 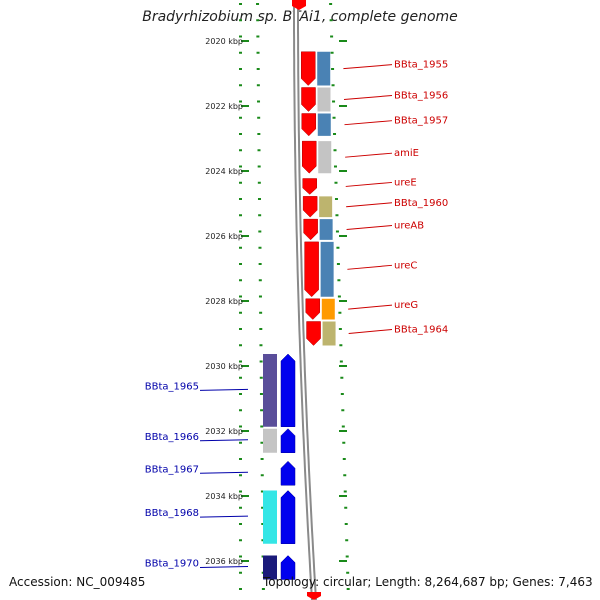 What do you see at coordinates (172, 564) in the screenshot?
I see `gene-label-reverse: BBta_1970` at bounding box center [172, 564].